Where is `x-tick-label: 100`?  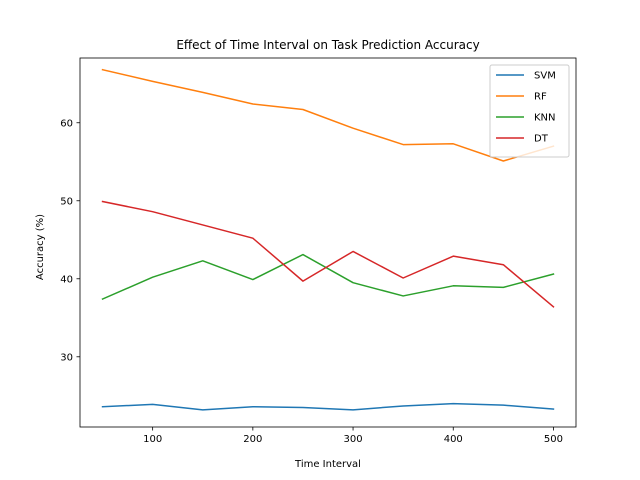 x-tick-label: 100 is located at coordinates (152, 439).